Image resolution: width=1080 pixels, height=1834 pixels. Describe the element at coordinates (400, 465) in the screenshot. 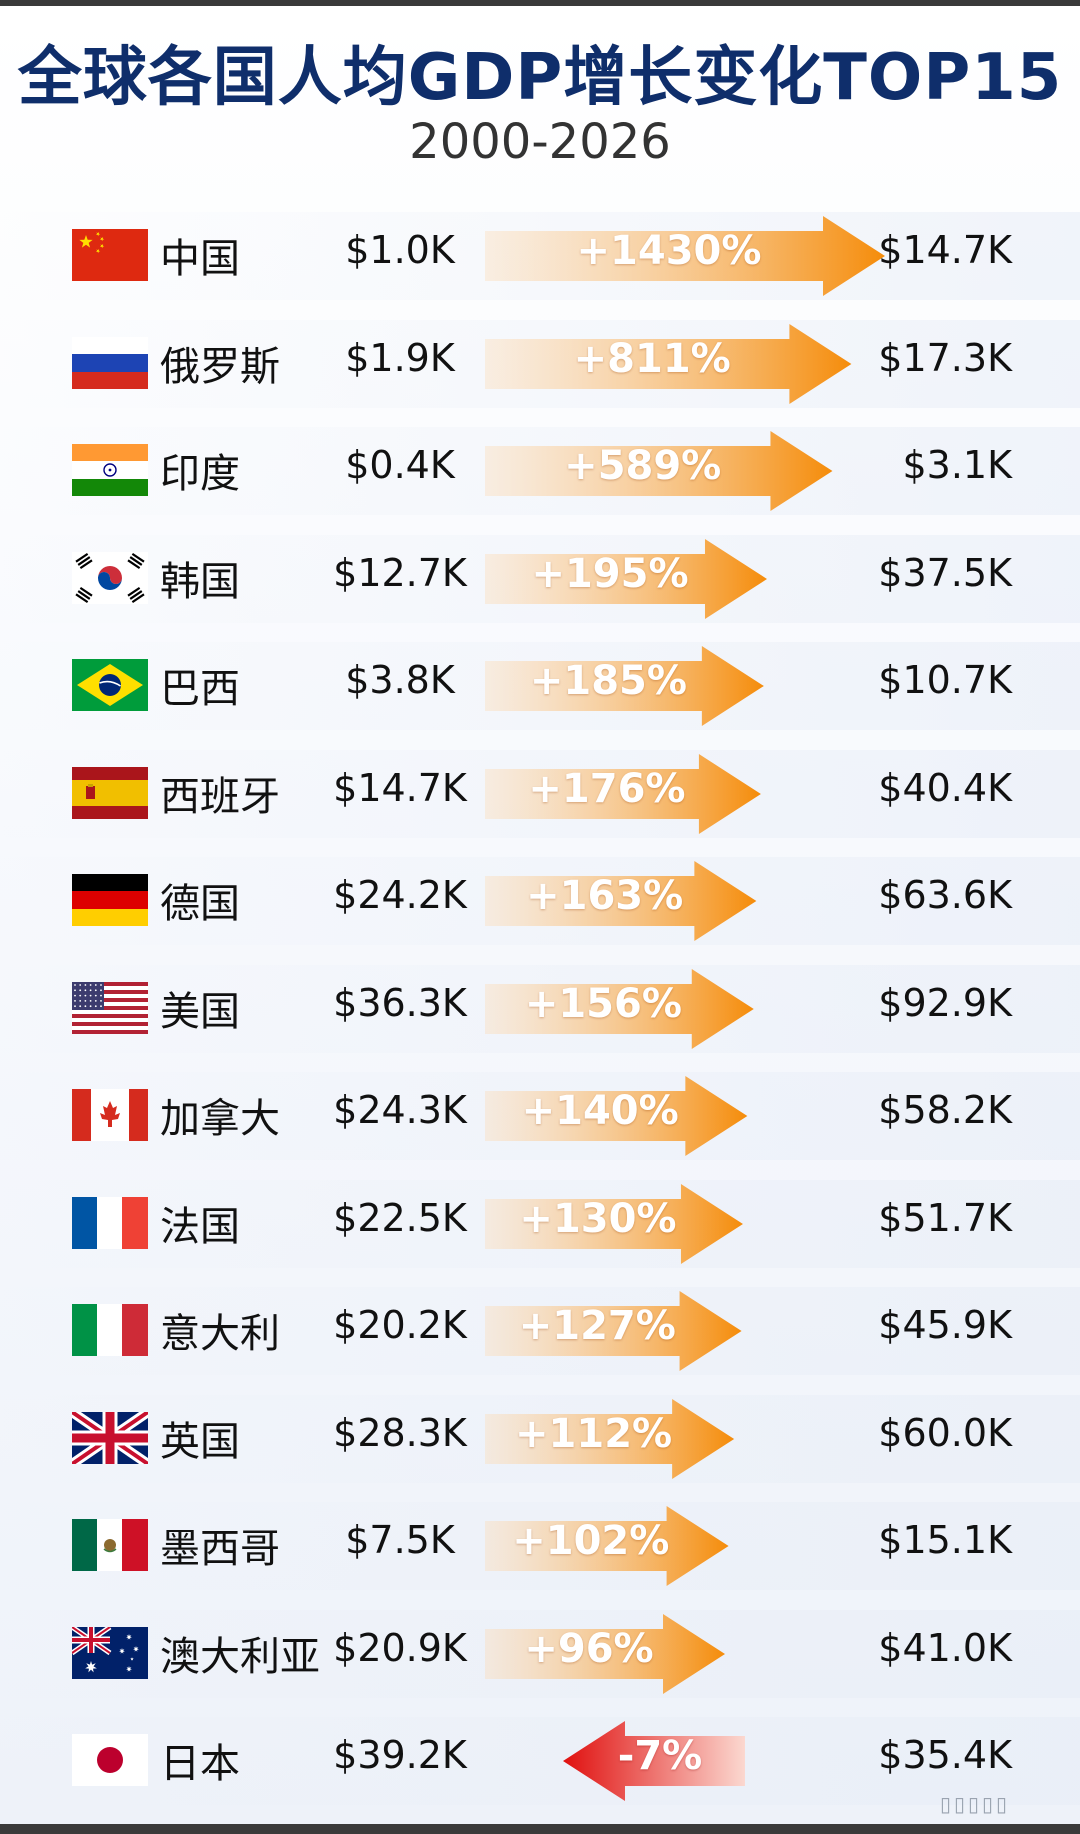

I see `value-2000: $0.4K` at that location.